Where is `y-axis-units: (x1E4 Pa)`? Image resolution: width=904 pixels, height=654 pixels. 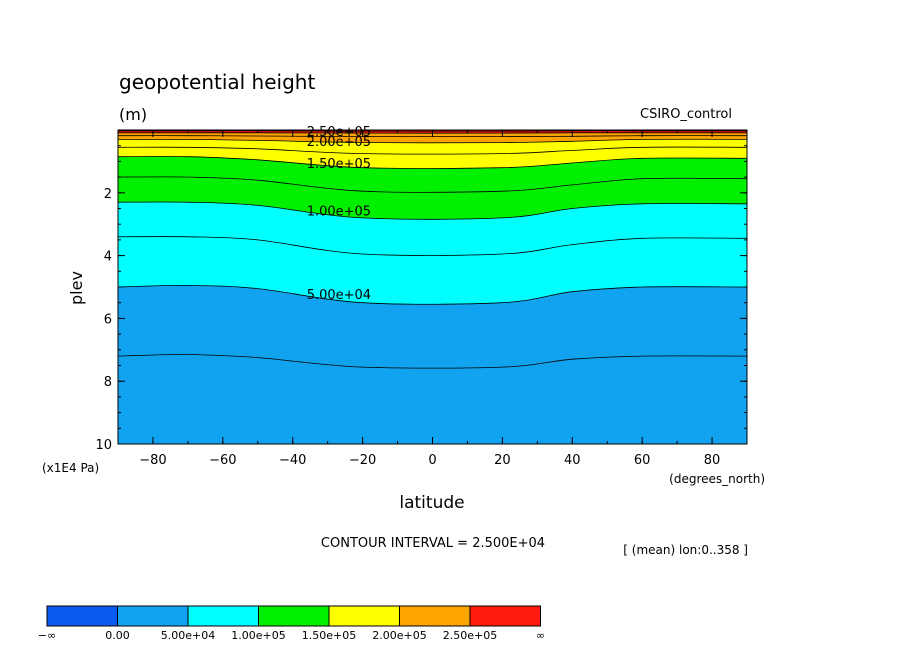
y-axis-units: (x1E4 Pa) is located at coordinates (70, 468).